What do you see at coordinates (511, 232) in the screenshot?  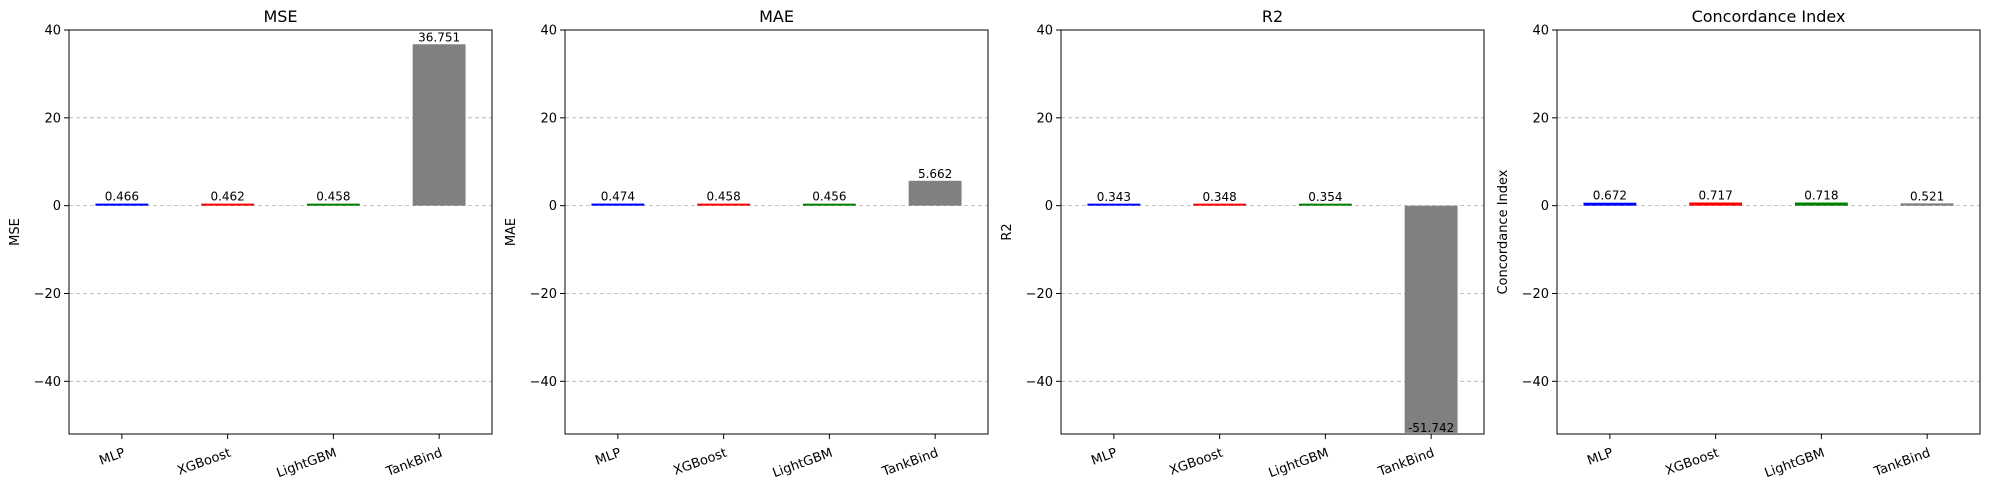 I see `y-axis-label: MAE` at bounding box center [511, 232].